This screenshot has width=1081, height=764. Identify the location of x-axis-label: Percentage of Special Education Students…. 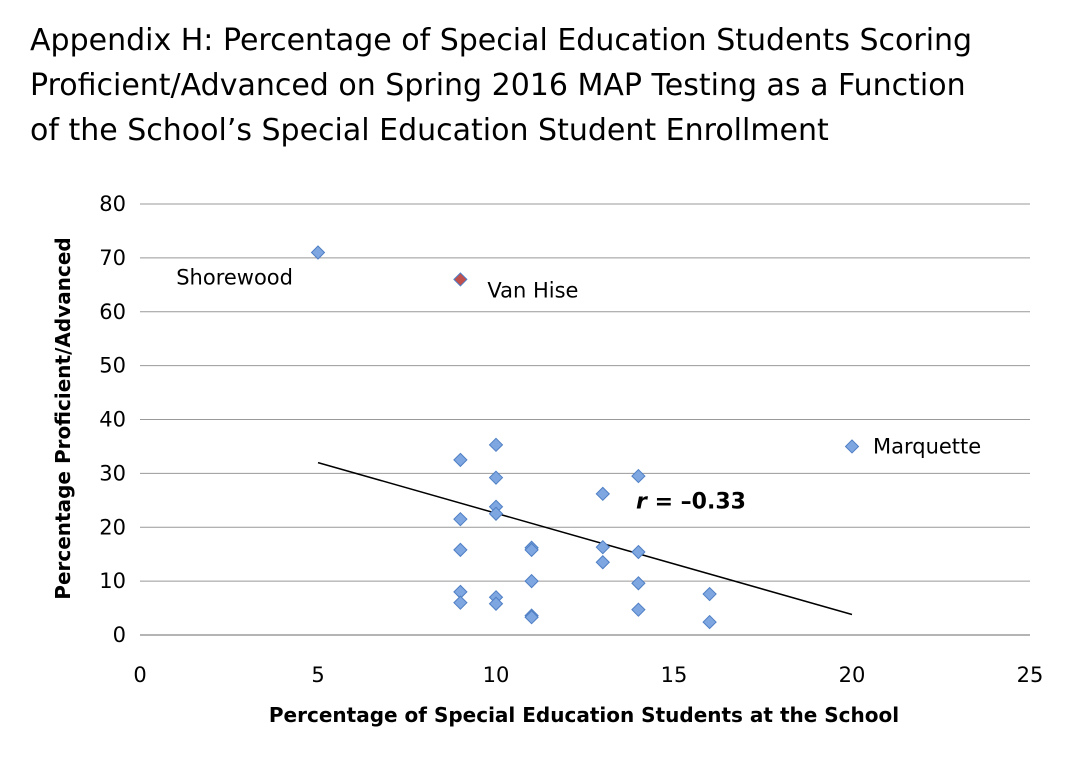
(584, 715).